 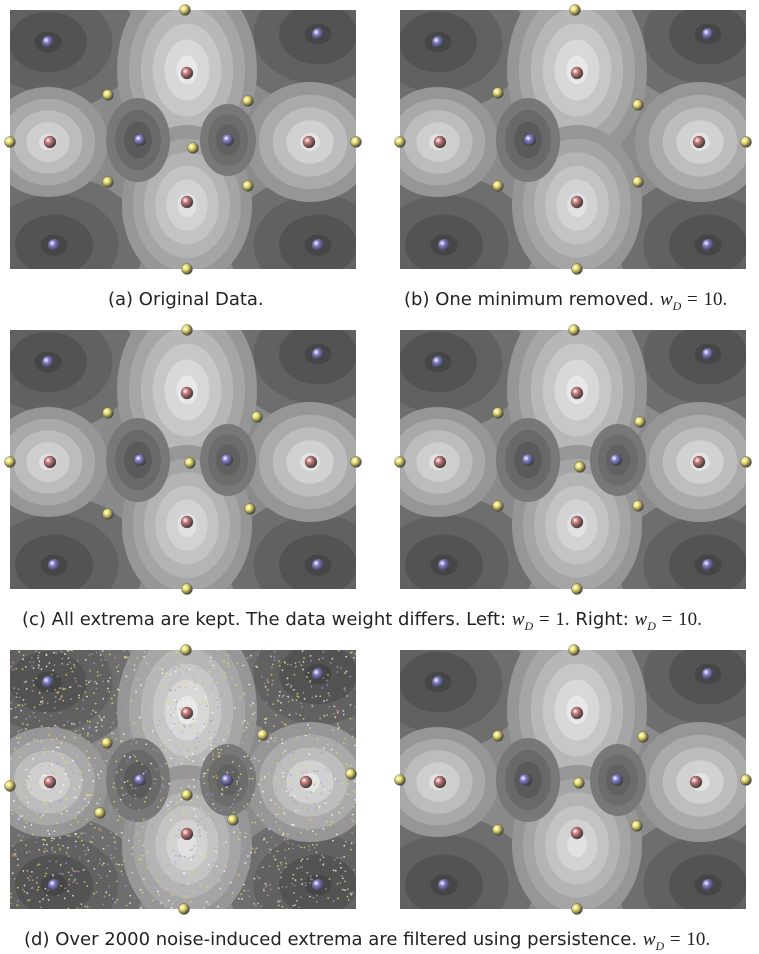 I want to click on caption-b-weight-value: 10, so click(x=713, y=299).